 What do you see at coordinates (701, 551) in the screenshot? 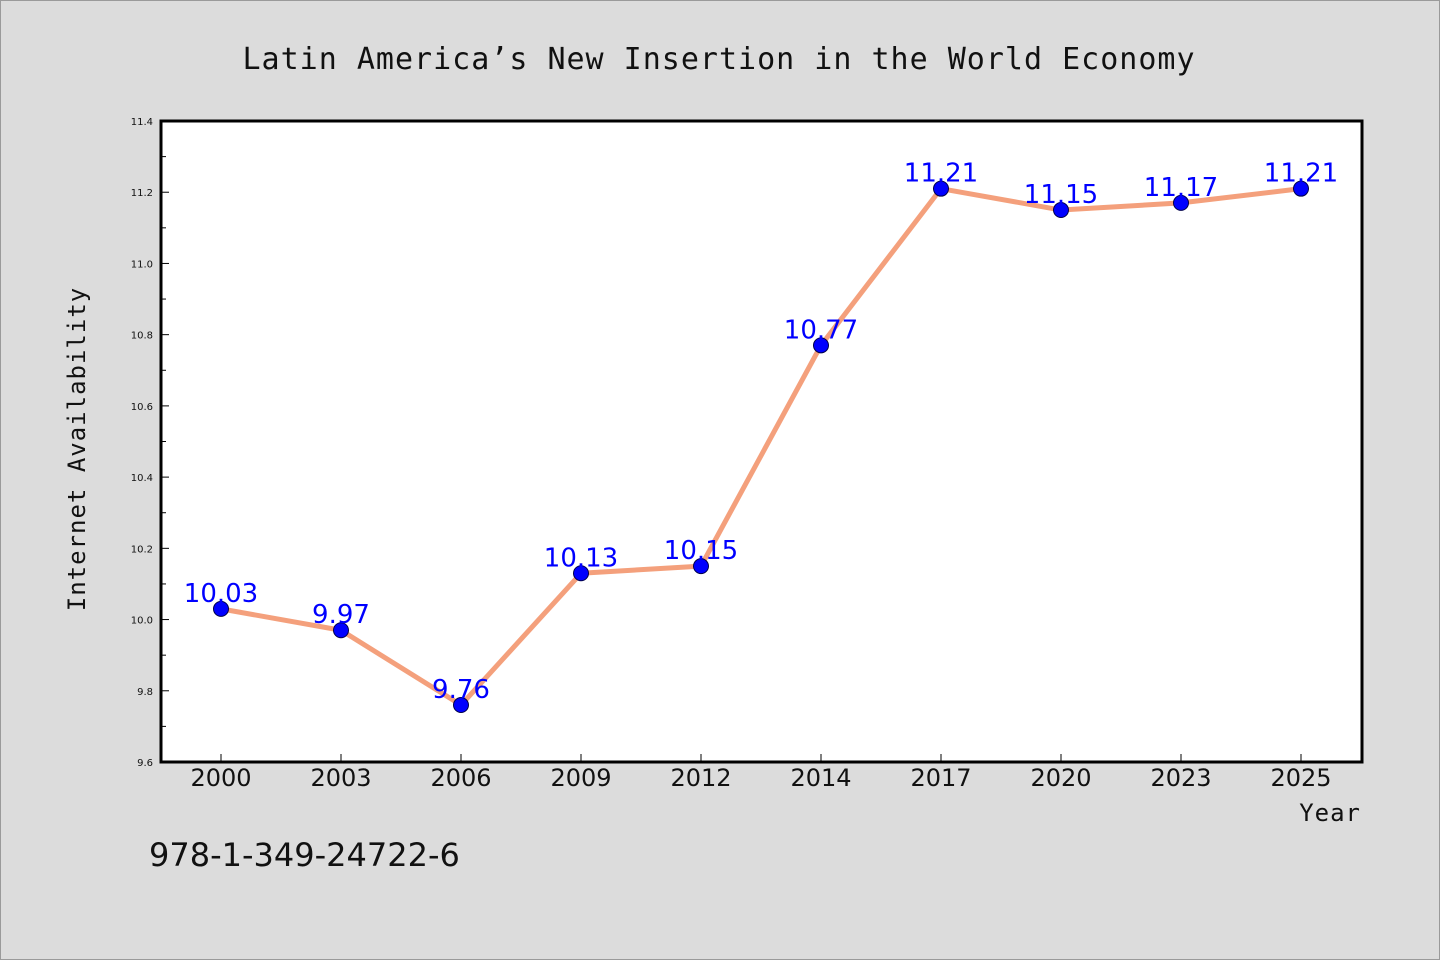
I see `data-point-label: 10.15` at bounding box center [701, 551].